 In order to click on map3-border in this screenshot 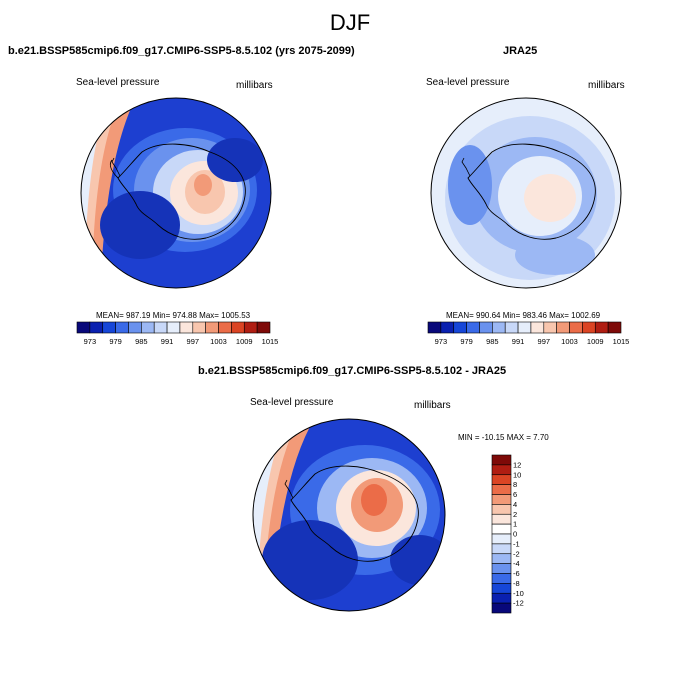, I will do `click(349, 515)`.